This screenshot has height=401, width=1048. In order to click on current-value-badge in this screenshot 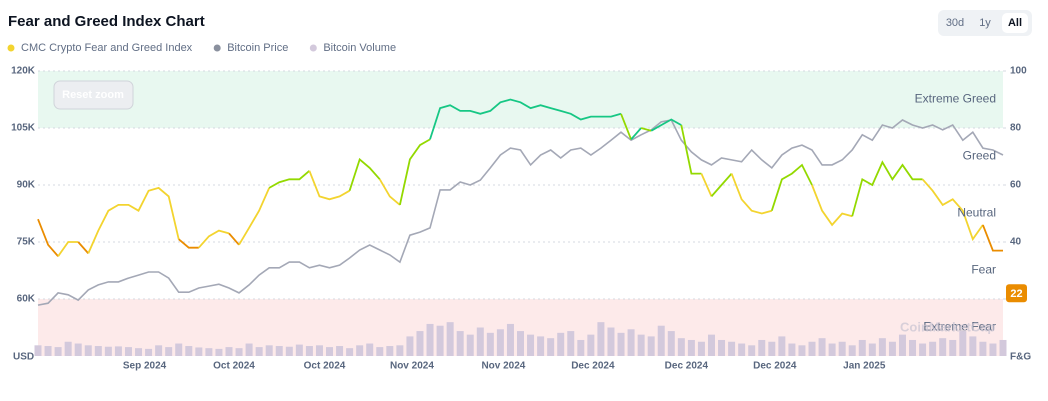, I will do `click(1016, 293)`.